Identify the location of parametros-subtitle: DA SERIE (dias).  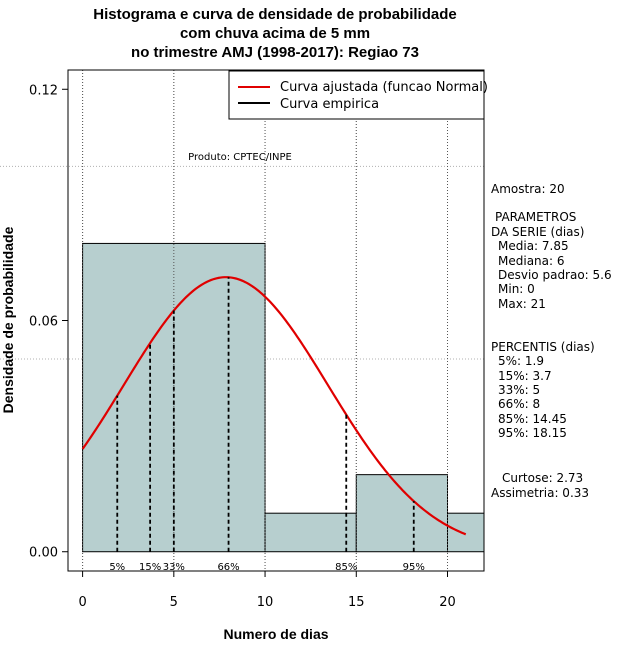
(538, 232).